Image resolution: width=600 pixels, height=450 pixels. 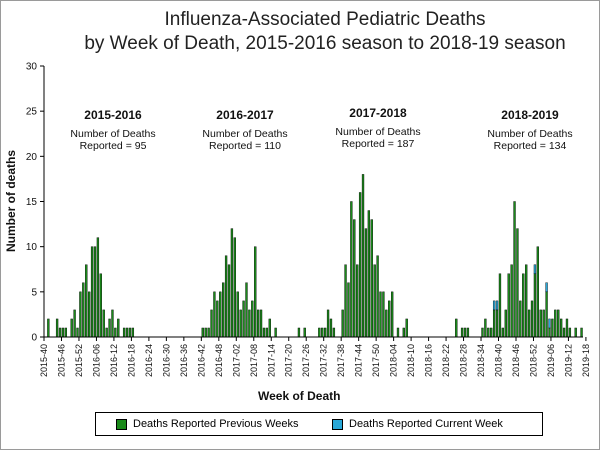 I want to click on y-tick-label: 15, so click(x=32, y=202).